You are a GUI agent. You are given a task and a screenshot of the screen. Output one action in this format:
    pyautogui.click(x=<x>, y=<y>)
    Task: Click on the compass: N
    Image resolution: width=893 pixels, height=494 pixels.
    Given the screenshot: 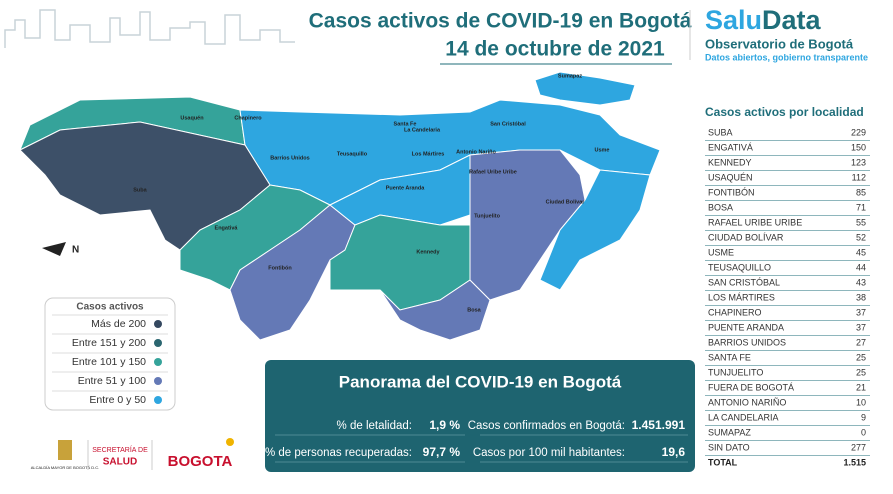 What is the action you would take?
    pyautogui.click(x=60, y=249)
    